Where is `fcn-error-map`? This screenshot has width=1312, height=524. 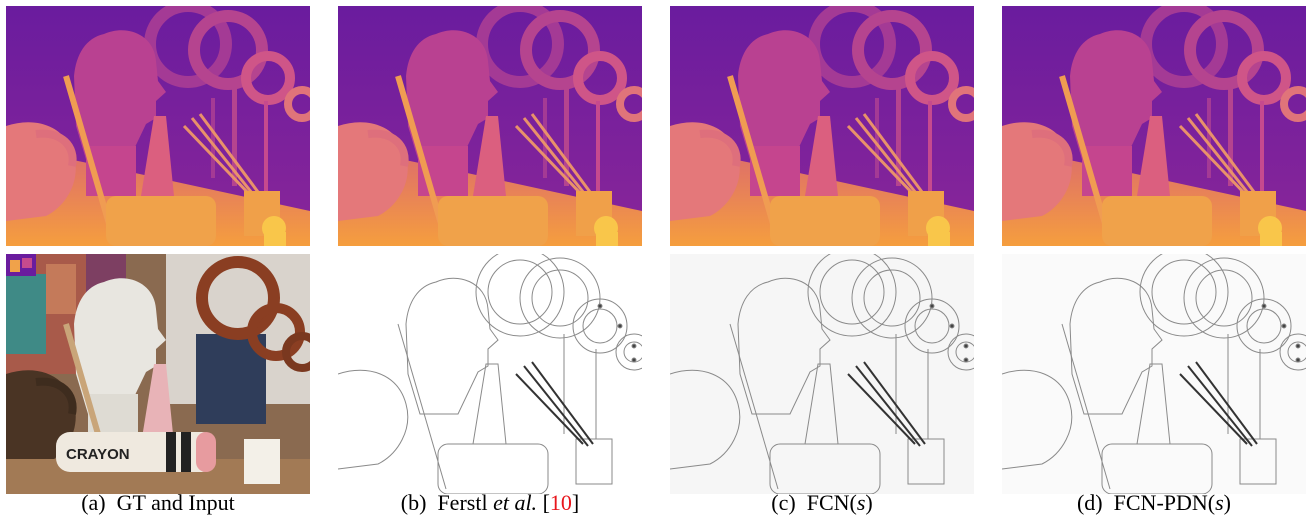
fcn-error-map is located at coordinates (822, 374).